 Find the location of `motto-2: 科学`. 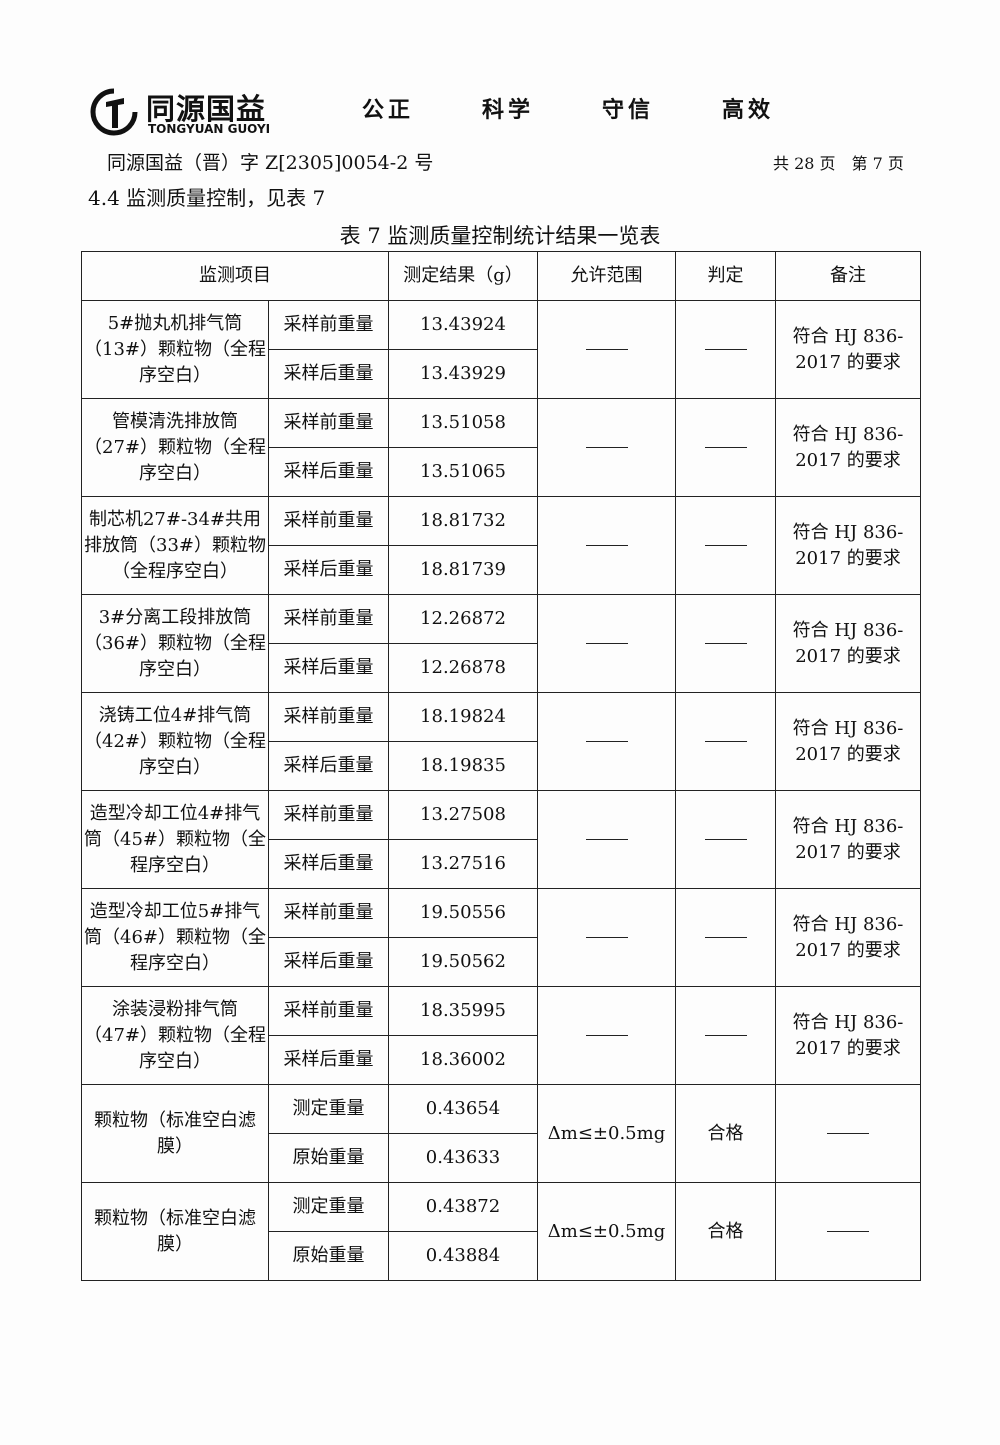

motto-2: 科学 is located at coordinates (508, 110).